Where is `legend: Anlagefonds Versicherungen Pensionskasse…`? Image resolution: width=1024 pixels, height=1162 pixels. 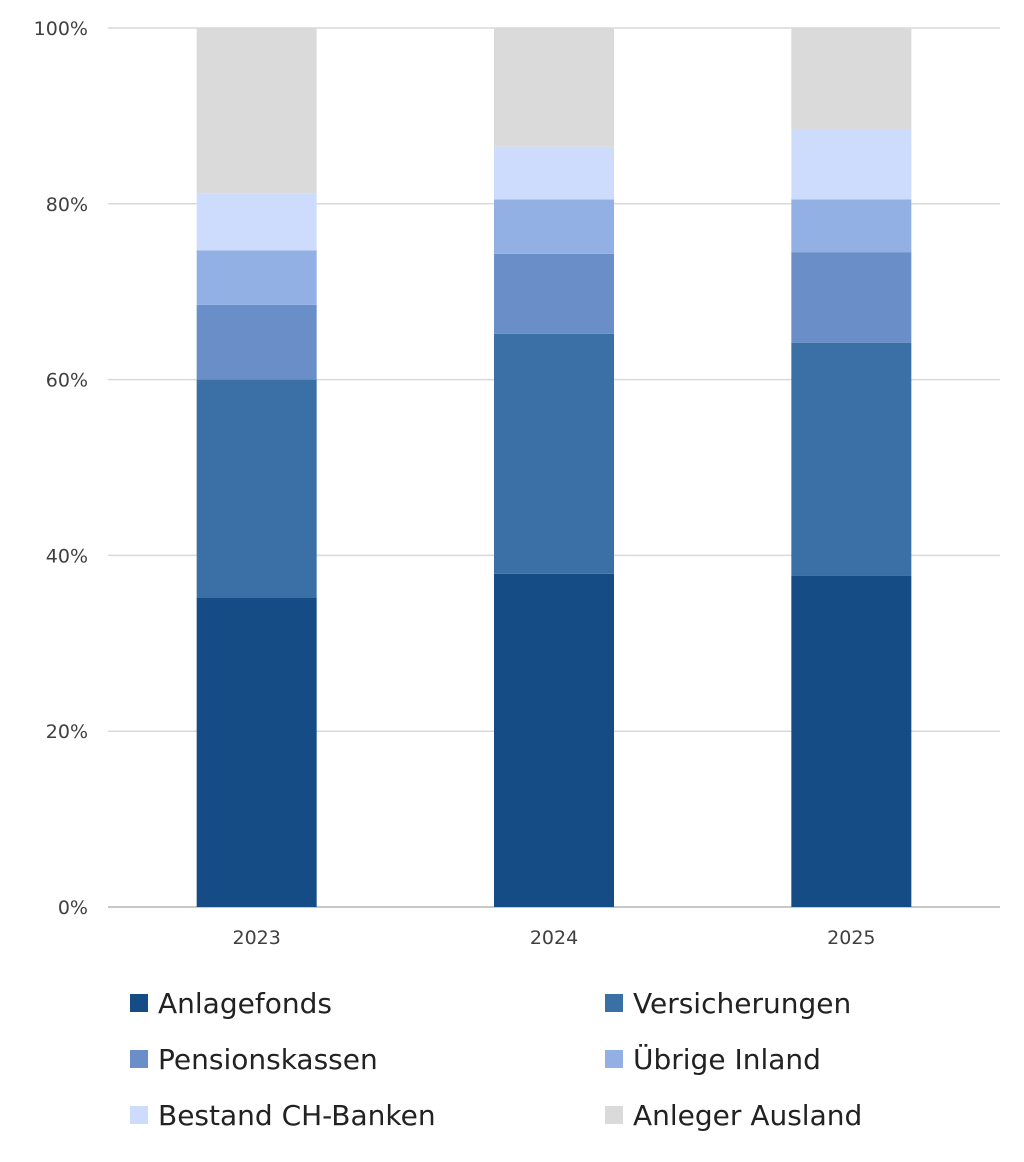
legend: Anlagefonds Versicherungen Pensionskasse… is located at coordinates (560, 1059).